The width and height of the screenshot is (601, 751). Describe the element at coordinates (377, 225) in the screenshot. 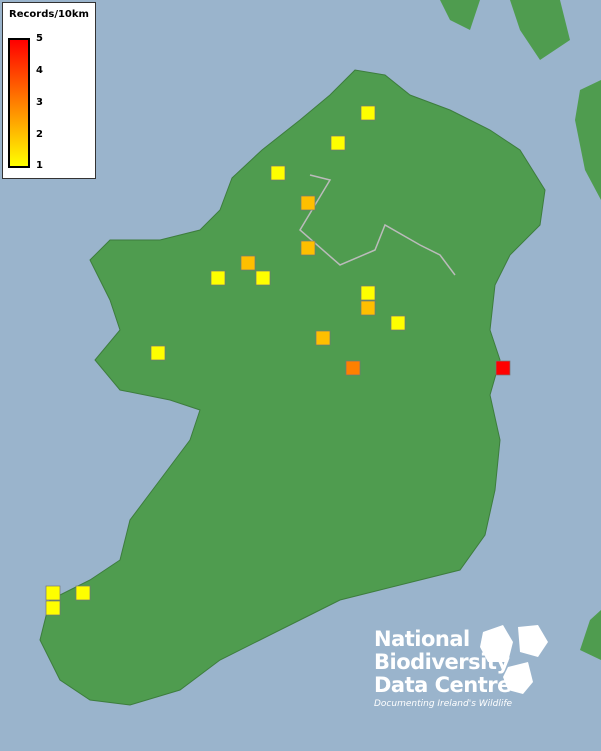

I see `border-line` at that location.